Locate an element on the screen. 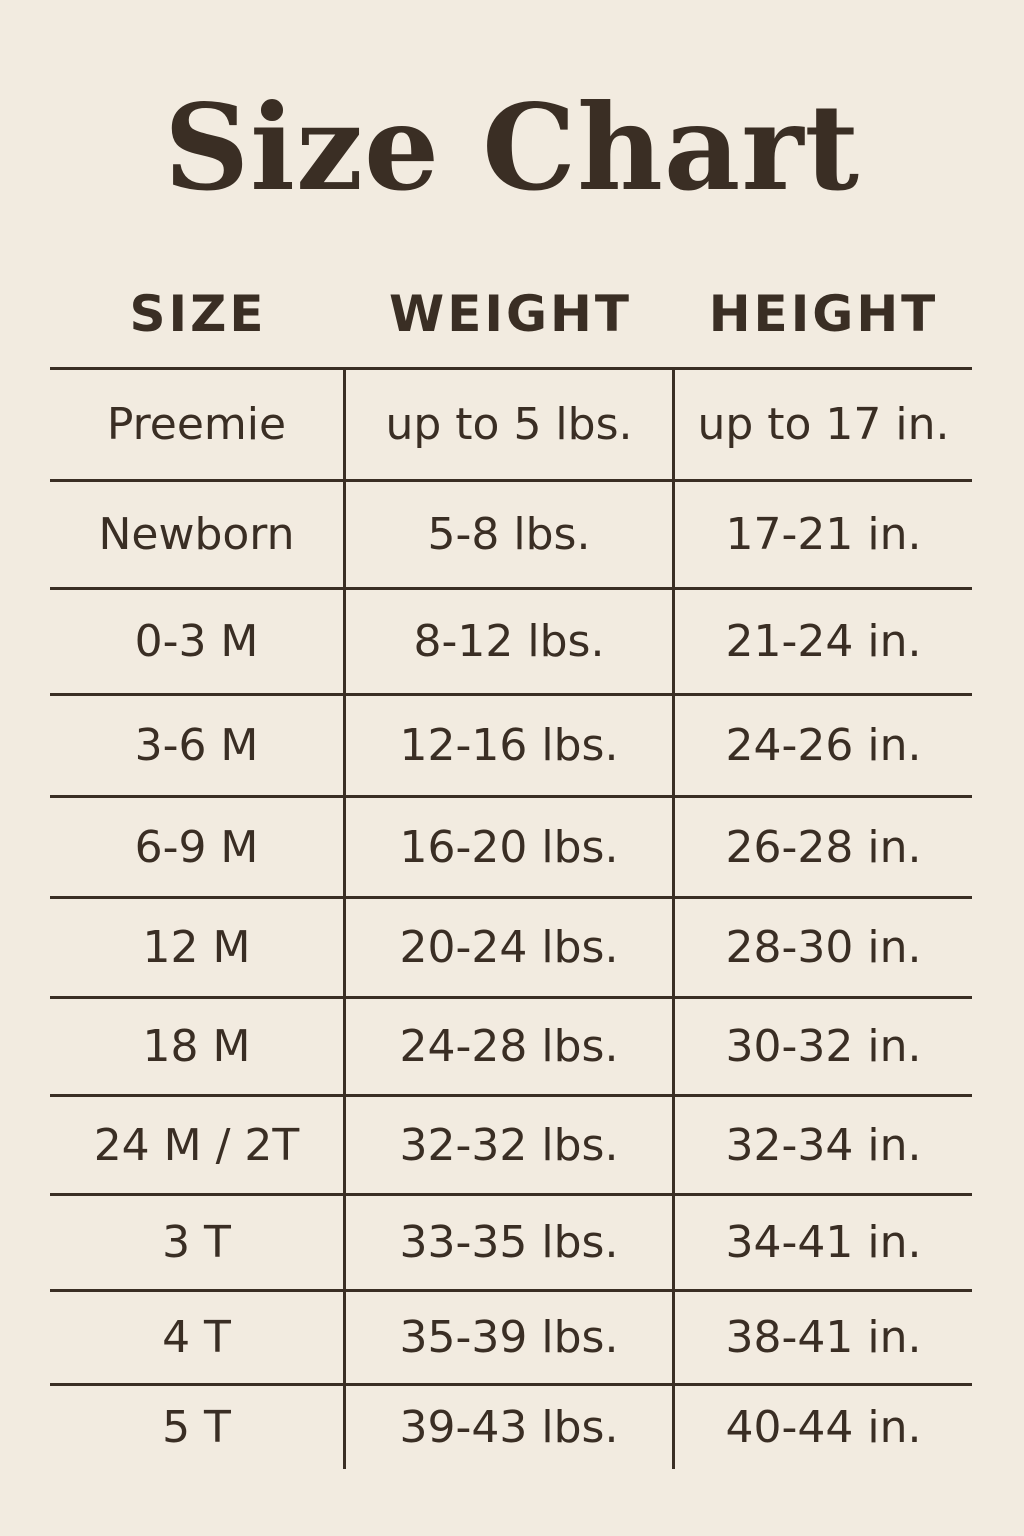 This screenshot has height=1536, width=1024. table-row: 24 M / 2T 32-32 lbs. 32-34 in. is located at coordinates (511, 1143).